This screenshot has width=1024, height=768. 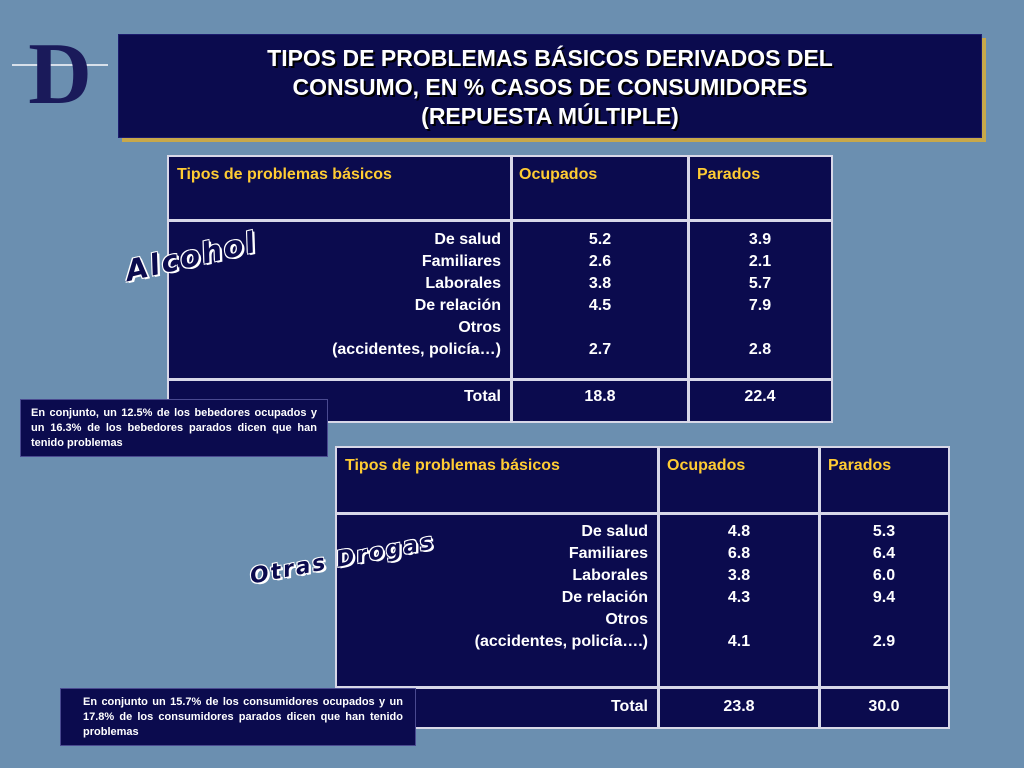 What do you see at coordinates (884, 597) in the screenshot?
I see `table-cell: 9.4` at bounding box center [884, 597].